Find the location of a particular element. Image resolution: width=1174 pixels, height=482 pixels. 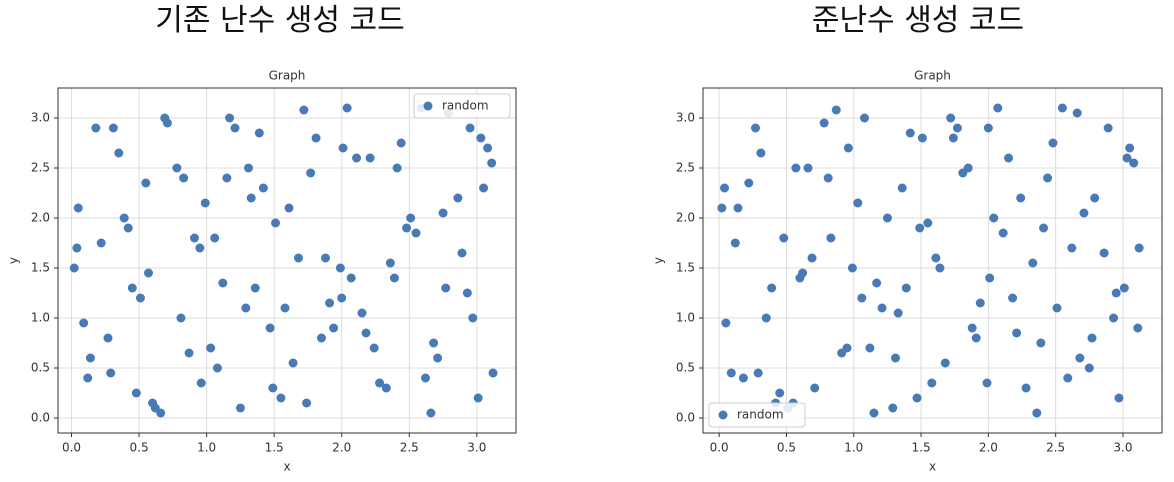

y-axis-label: y is located at coordinates (659, 260).